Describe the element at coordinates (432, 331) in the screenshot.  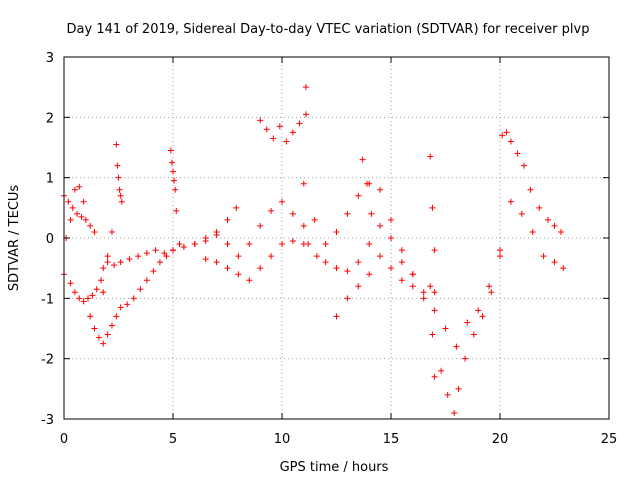
I see `series-track-r` at that location.